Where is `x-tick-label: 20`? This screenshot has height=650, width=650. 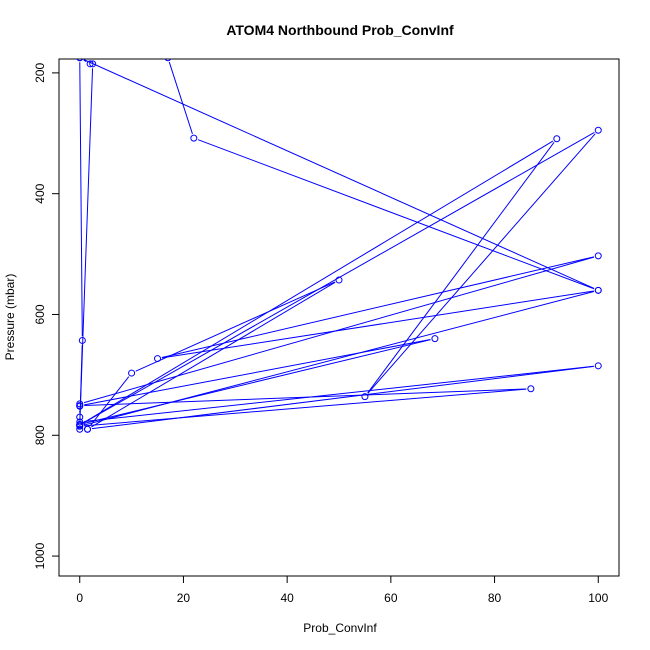 x-tick-label: 20 is located at coordinates (184, 598).